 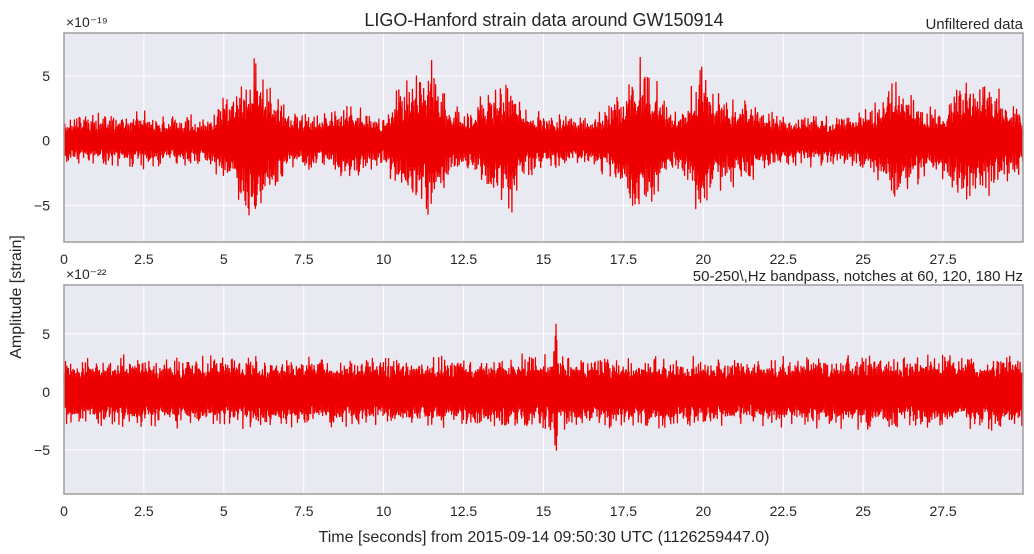 What do you see at coordinates (86, 274) in the screenshot?
I see `offset-label: ×10⁻²²` at bounding box center [86, 274].